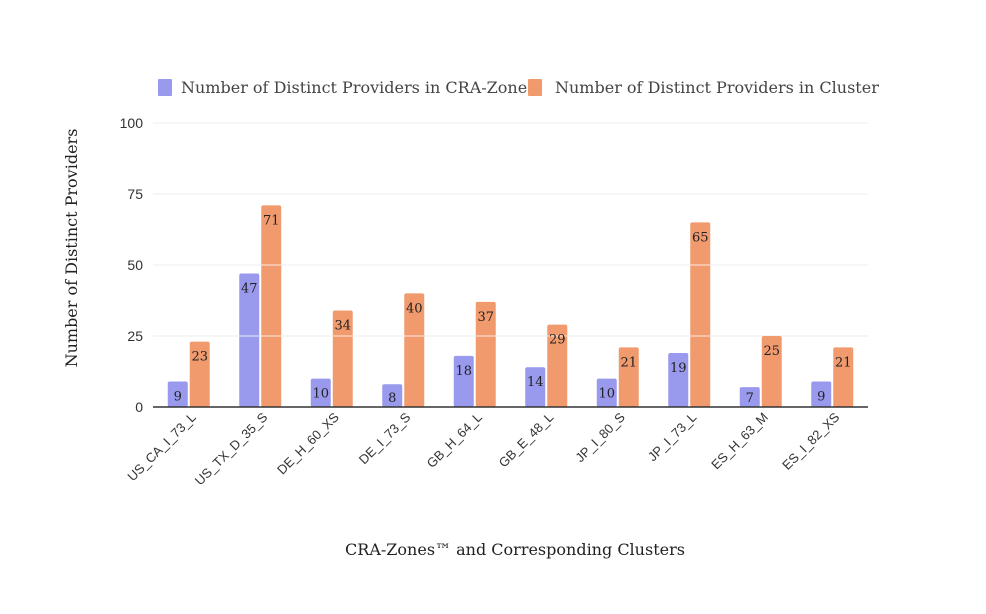 Image resolution: width=986 pixels, height=614 pixels. Describe the element at coordinates (515, 549) in the screenshot. I see `x-axis-title: CRA-Zones™ and Corresponding Clusters` at that location.